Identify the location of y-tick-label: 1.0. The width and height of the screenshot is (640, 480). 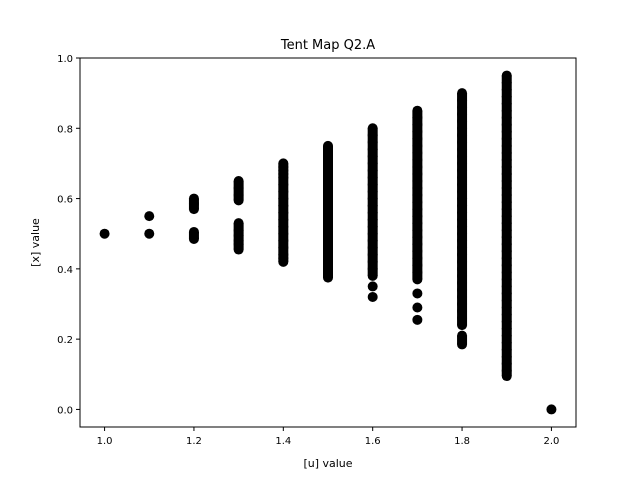
(65, 59).